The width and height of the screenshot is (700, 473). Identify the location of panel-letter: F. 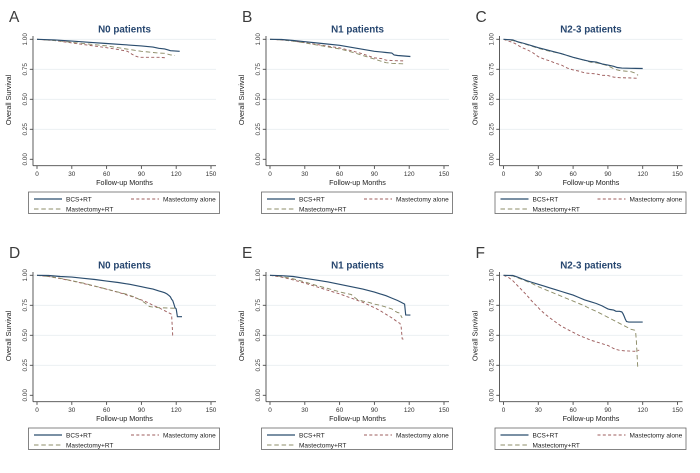
(480, 253).